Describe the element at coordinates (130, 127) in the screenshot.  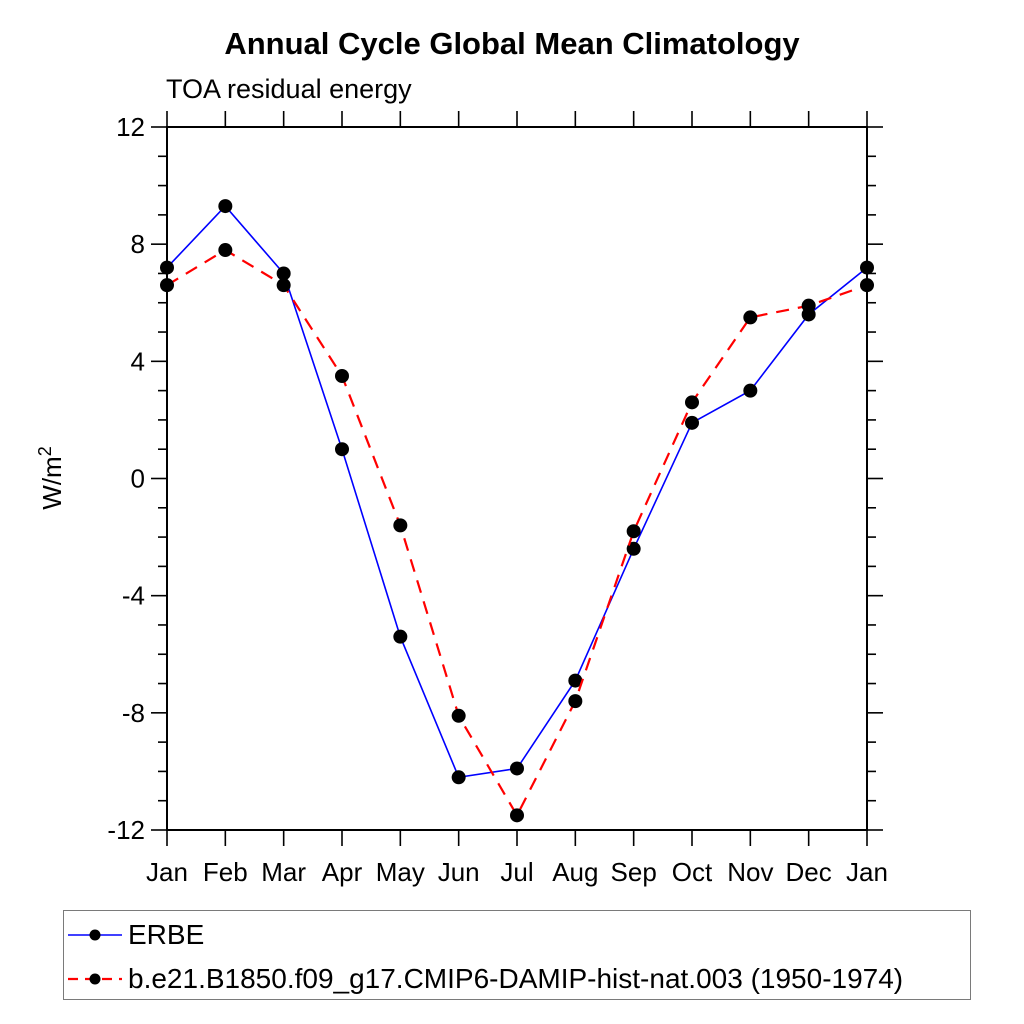
I see `y-axis-label: 12` at that location.